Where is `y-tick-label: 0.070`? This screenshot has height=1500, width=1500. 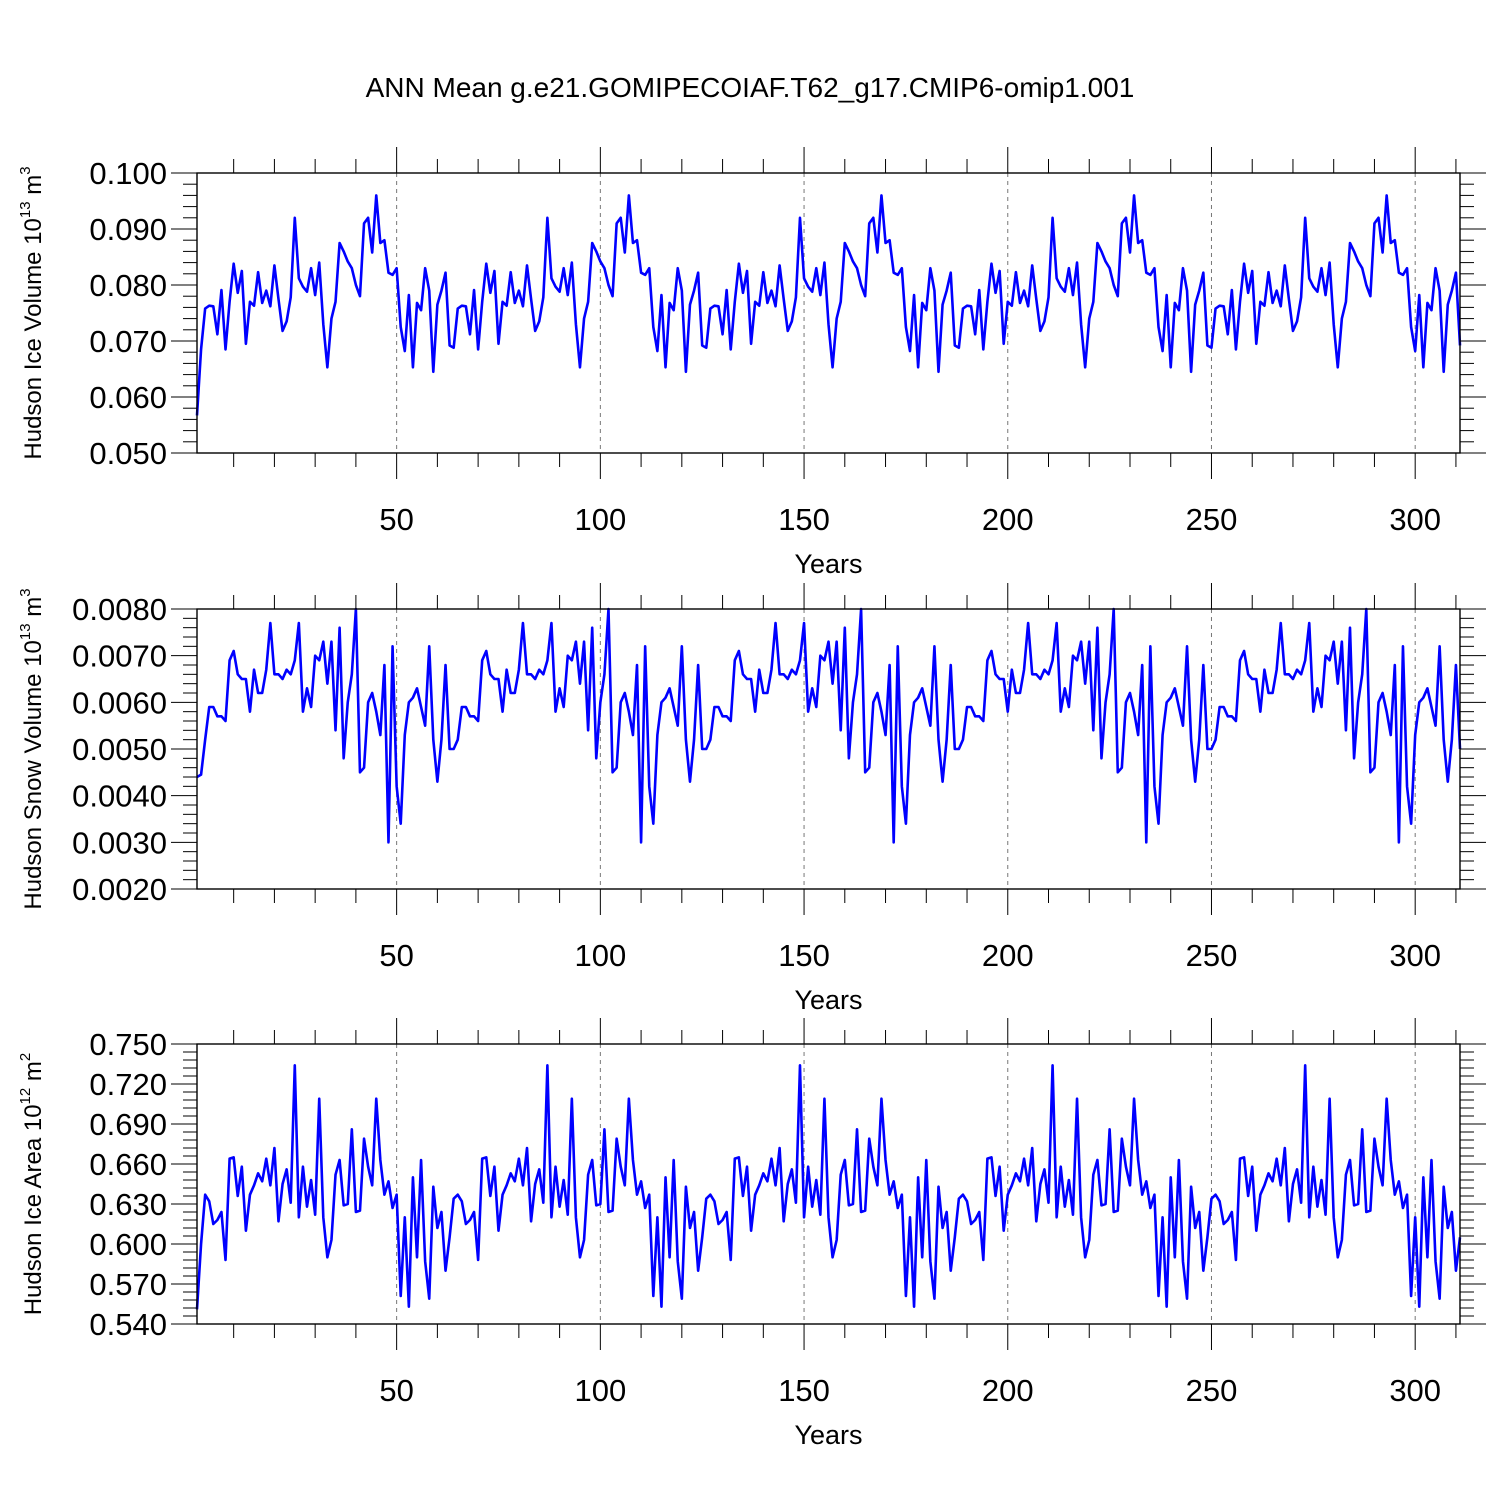
y-tick-label: 0.070 is located at coordinates (128, 341).